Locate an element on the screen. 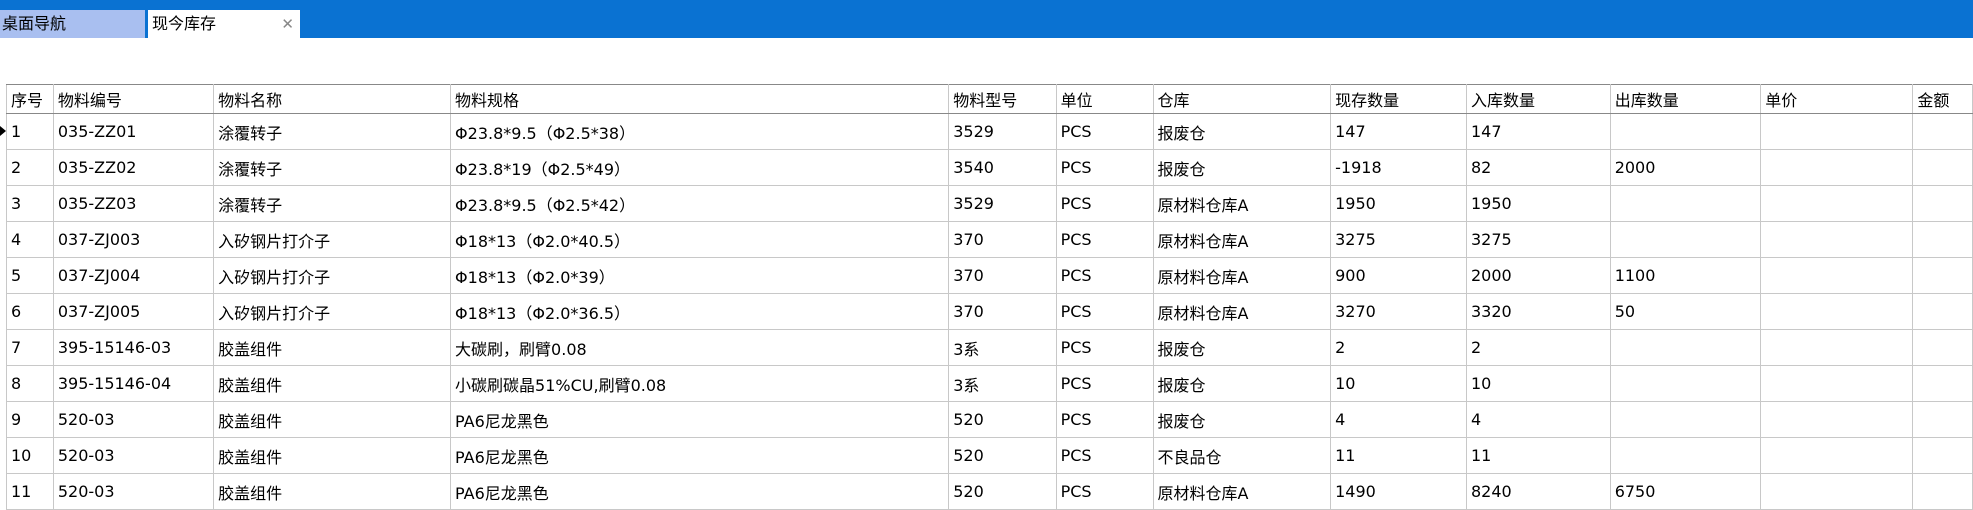 The image size is (1973, 510). table-cell: 9 is located at coordinates (30, 419).